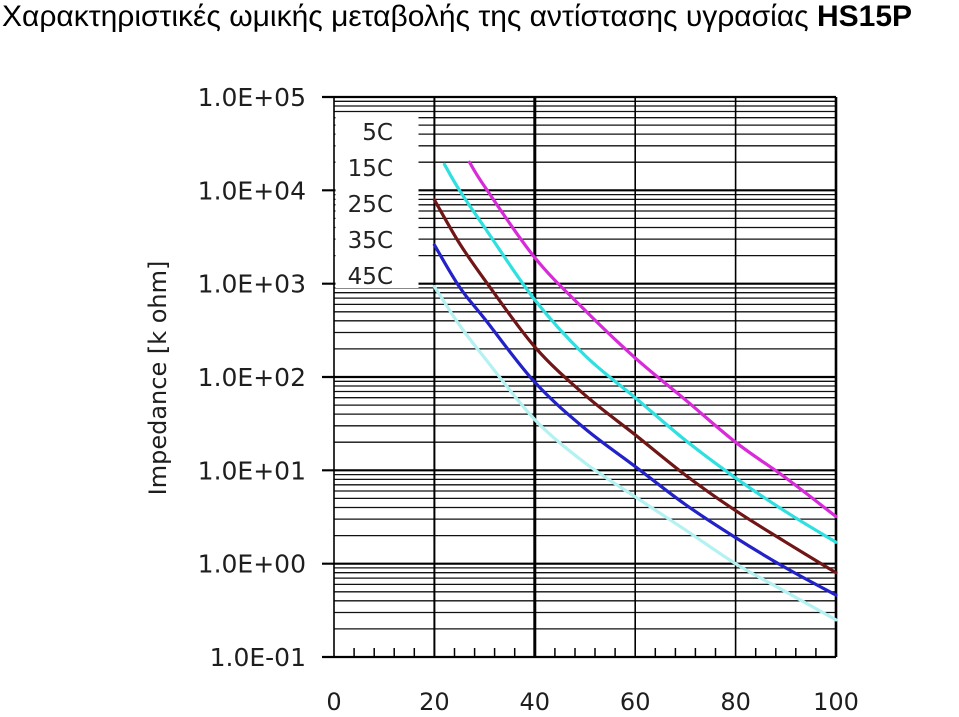  I want to click on y-tick-label: 1.0E+01, so click(252, 470).